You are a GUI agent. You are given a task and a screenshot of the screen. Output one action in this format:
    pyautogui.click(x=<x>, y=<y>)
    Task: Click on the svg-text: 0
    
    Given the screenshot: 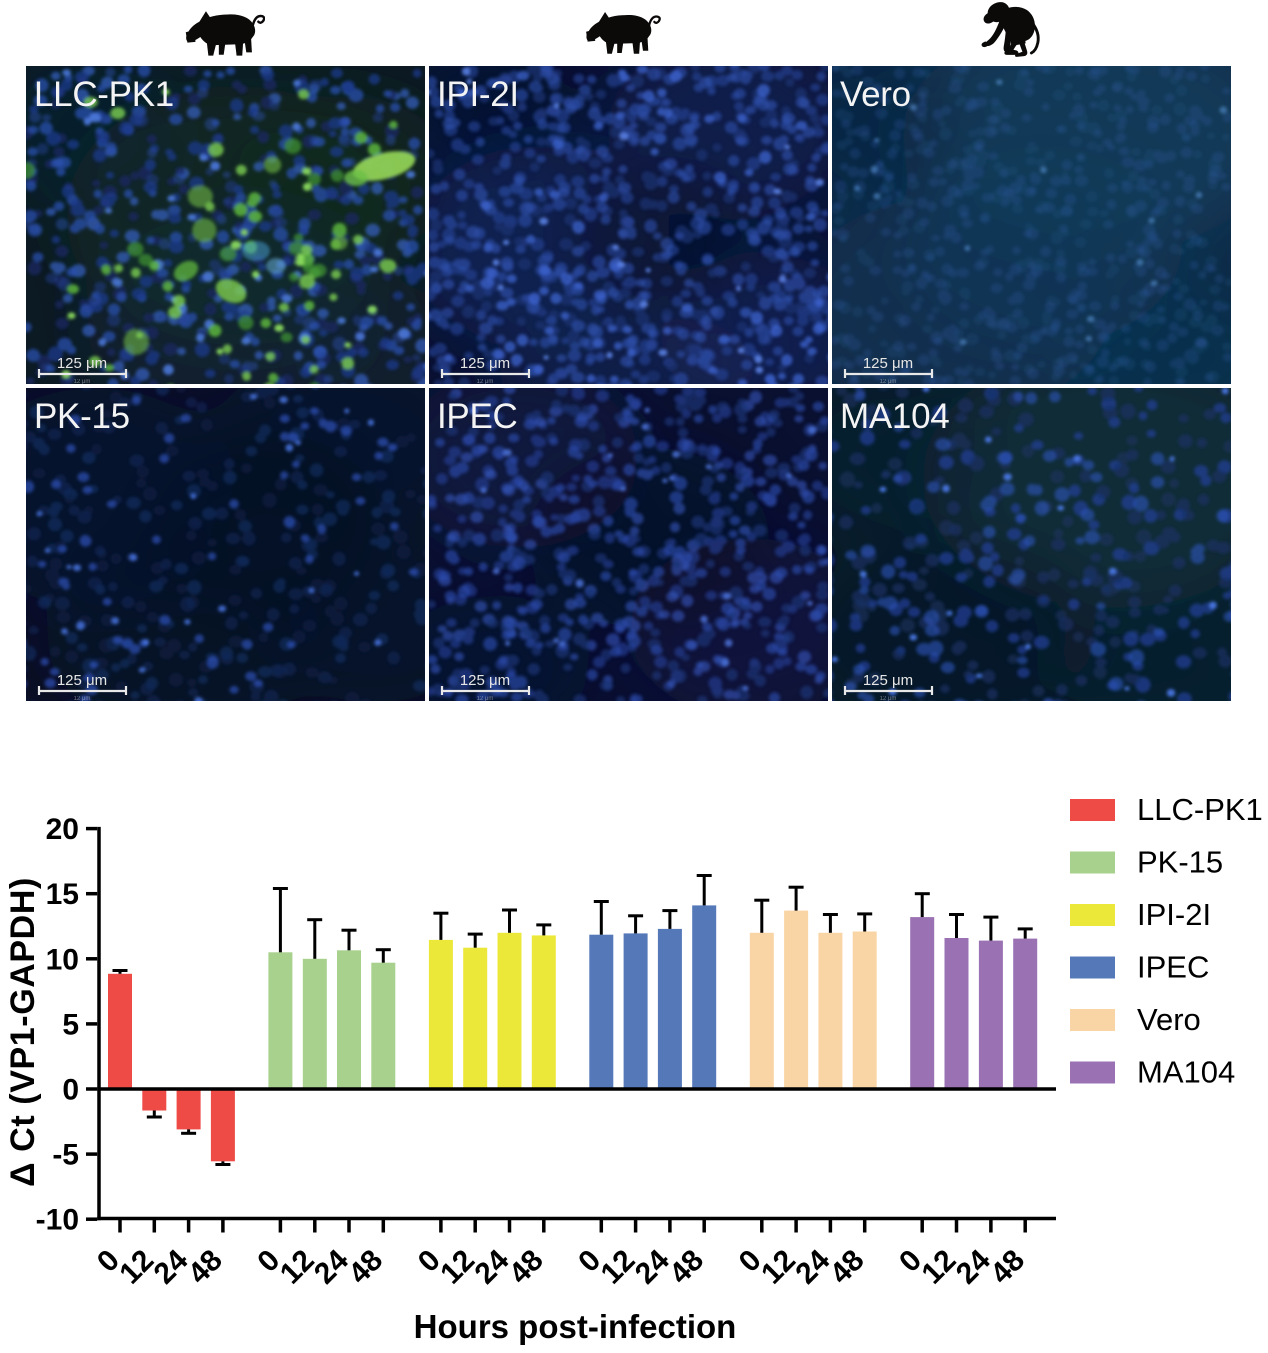 What is the action you would take?
    pyautogui.click(x=70, y=1090)
    